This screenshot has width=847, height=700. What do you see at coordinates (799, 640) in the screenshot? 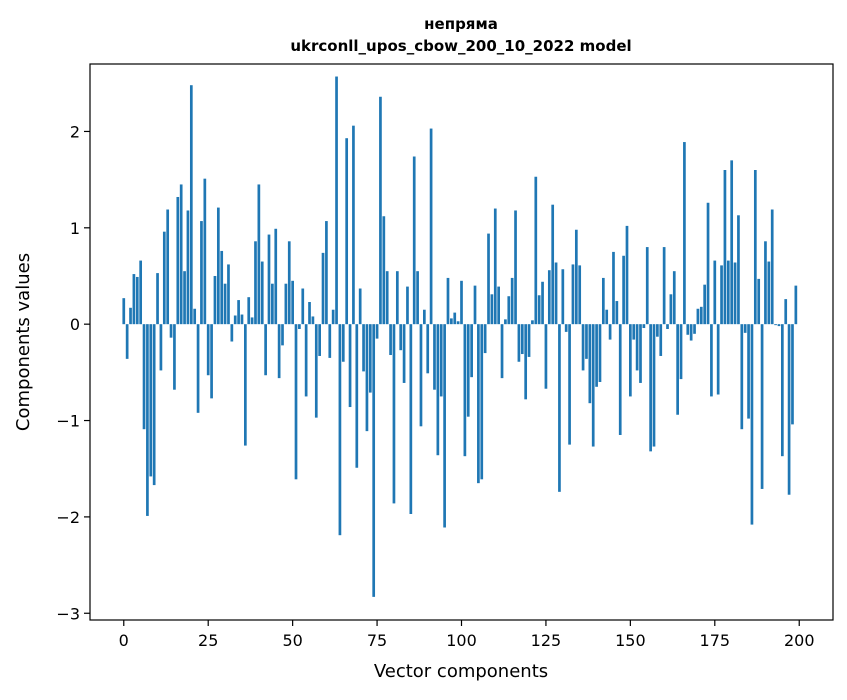
I see `x-tick-label: 200` at bounding box center [799, 640].